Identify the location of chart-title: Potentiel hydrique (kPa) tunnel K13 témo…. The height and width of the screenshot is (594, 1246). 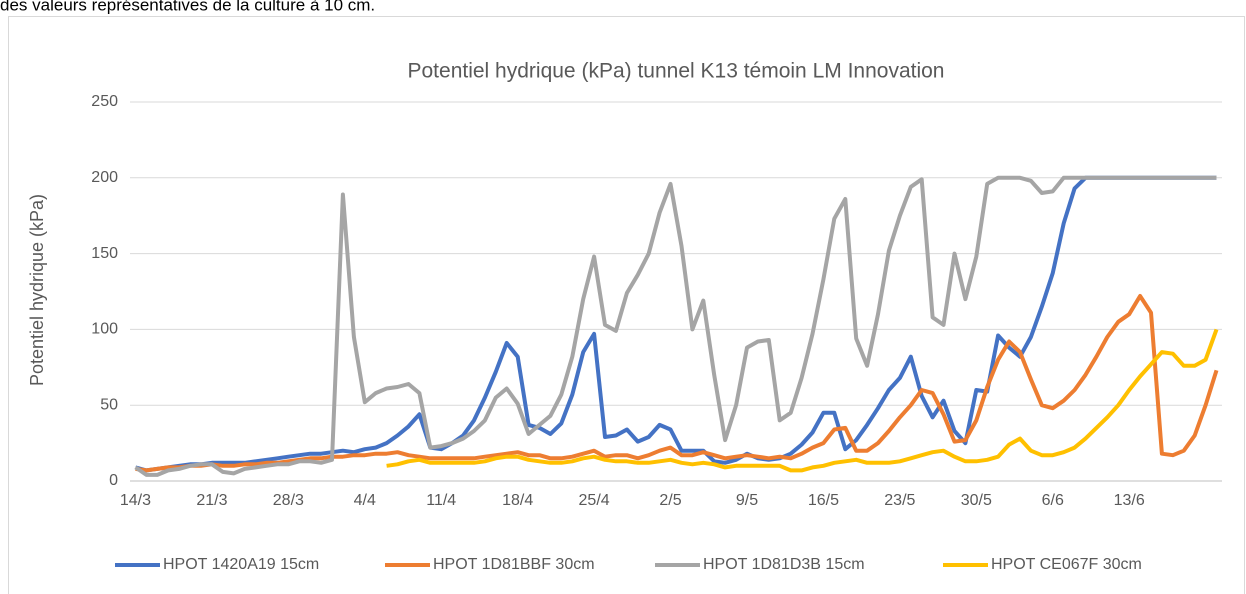
(676, 71).